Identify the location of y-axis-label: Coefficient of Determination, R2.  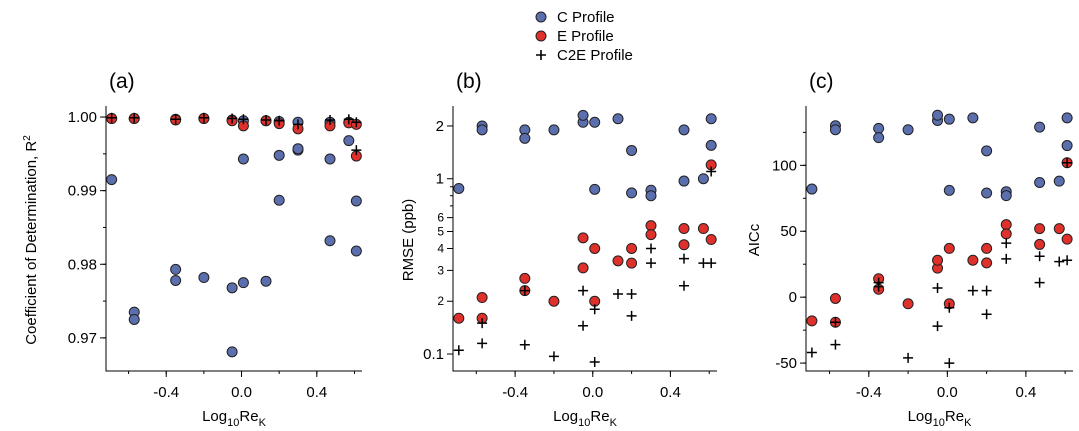
(31, 240).